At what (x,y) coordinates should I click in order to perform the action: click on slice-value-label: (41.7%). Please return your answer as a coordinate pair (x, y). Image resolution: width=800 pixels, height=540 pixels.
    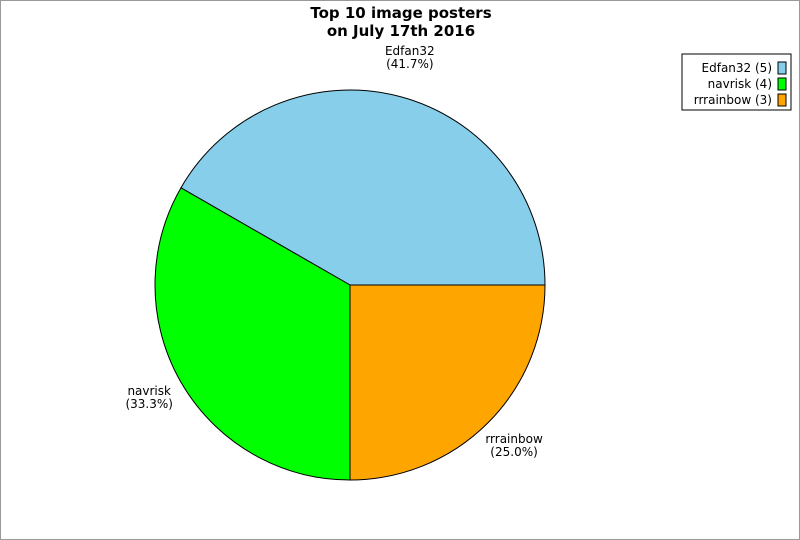
    Looking at the image, I should click on (409, 64).